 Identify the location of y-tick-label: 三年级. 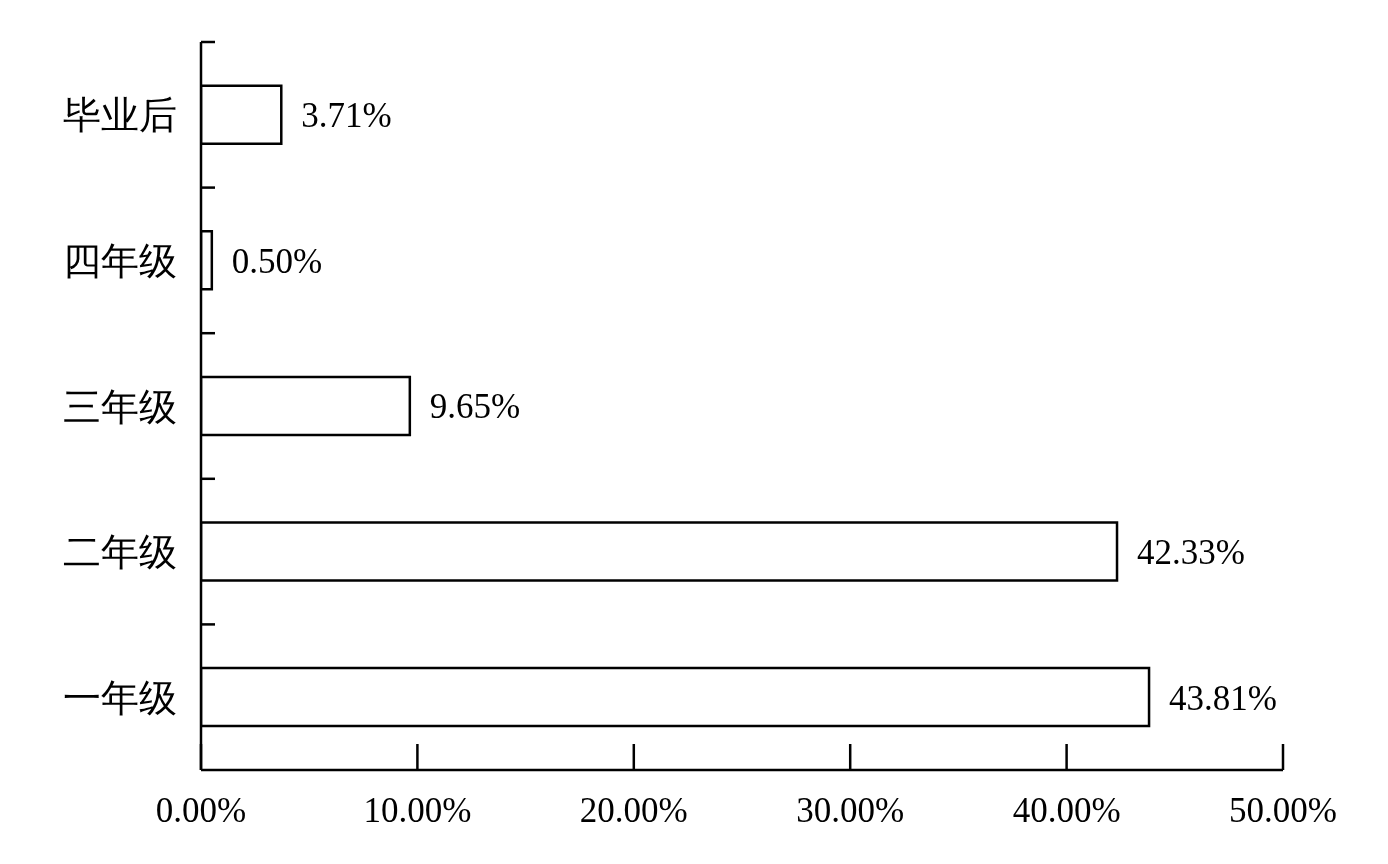
(120, 406).